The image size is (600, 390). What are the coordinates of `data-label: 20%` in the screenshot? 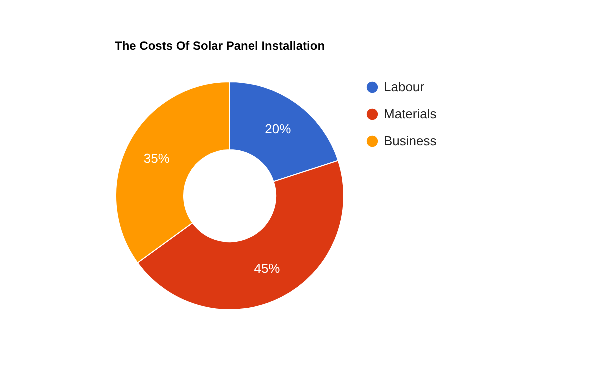 It's located at (278, 129).